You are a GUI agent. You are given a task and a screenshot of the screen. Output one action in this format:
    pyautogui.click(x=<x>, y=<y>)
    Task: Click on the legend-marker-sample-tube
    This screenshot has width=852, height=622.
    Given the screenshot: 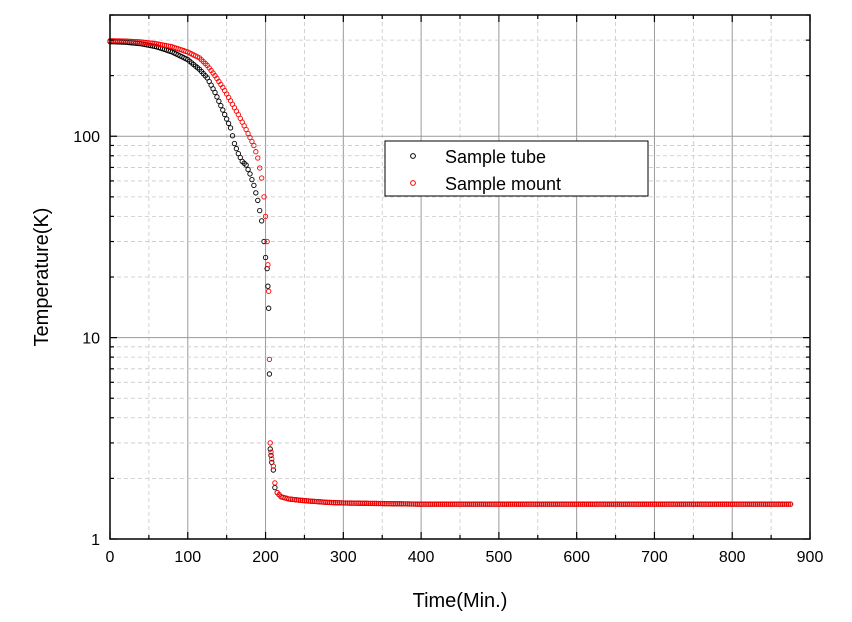 What is the action you would take?
    pyautogui.click(x=413, y=156)
    